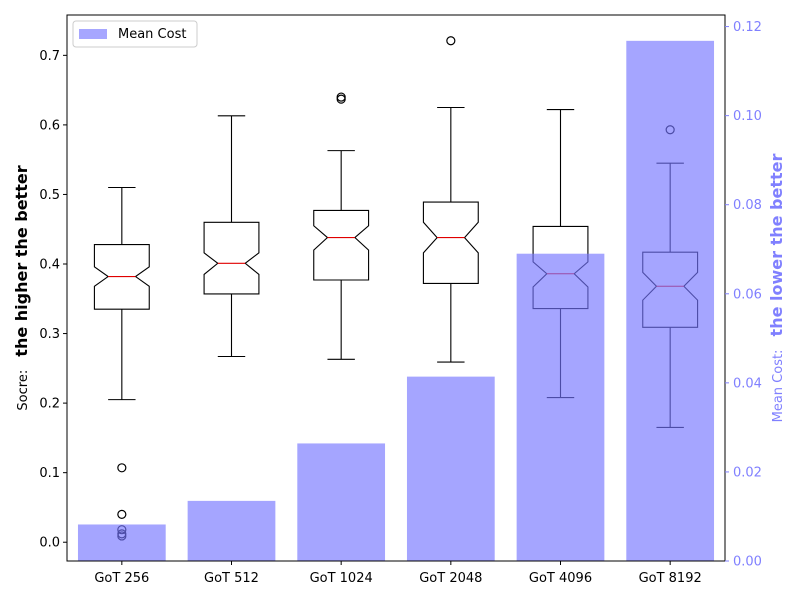 Image resolution: width=800 pixels, height=600 pixels. I want to click on left-tick-label: 0.2, so click(49, 404).